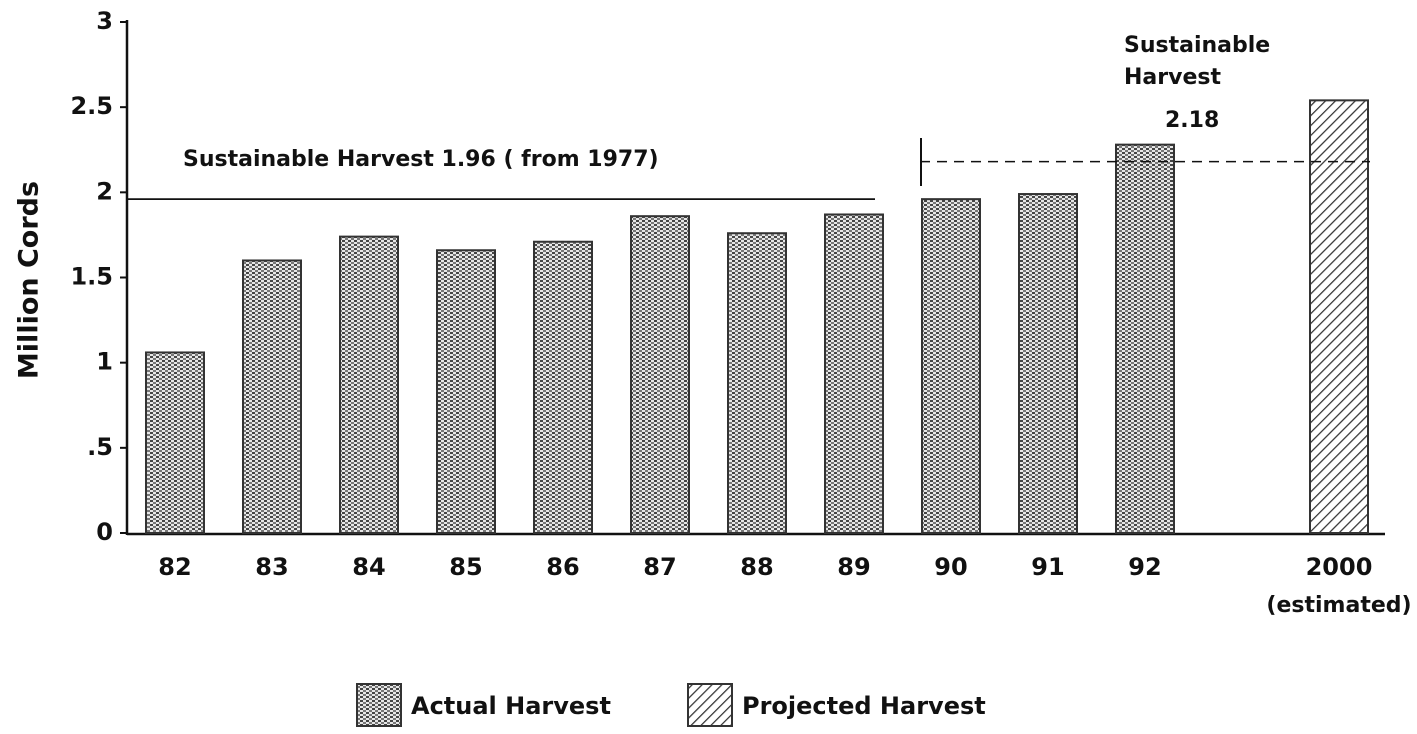  Describe the element at coordinates (1047, 567) in the screenshot. I see `x-tick-label: 91` at that location.